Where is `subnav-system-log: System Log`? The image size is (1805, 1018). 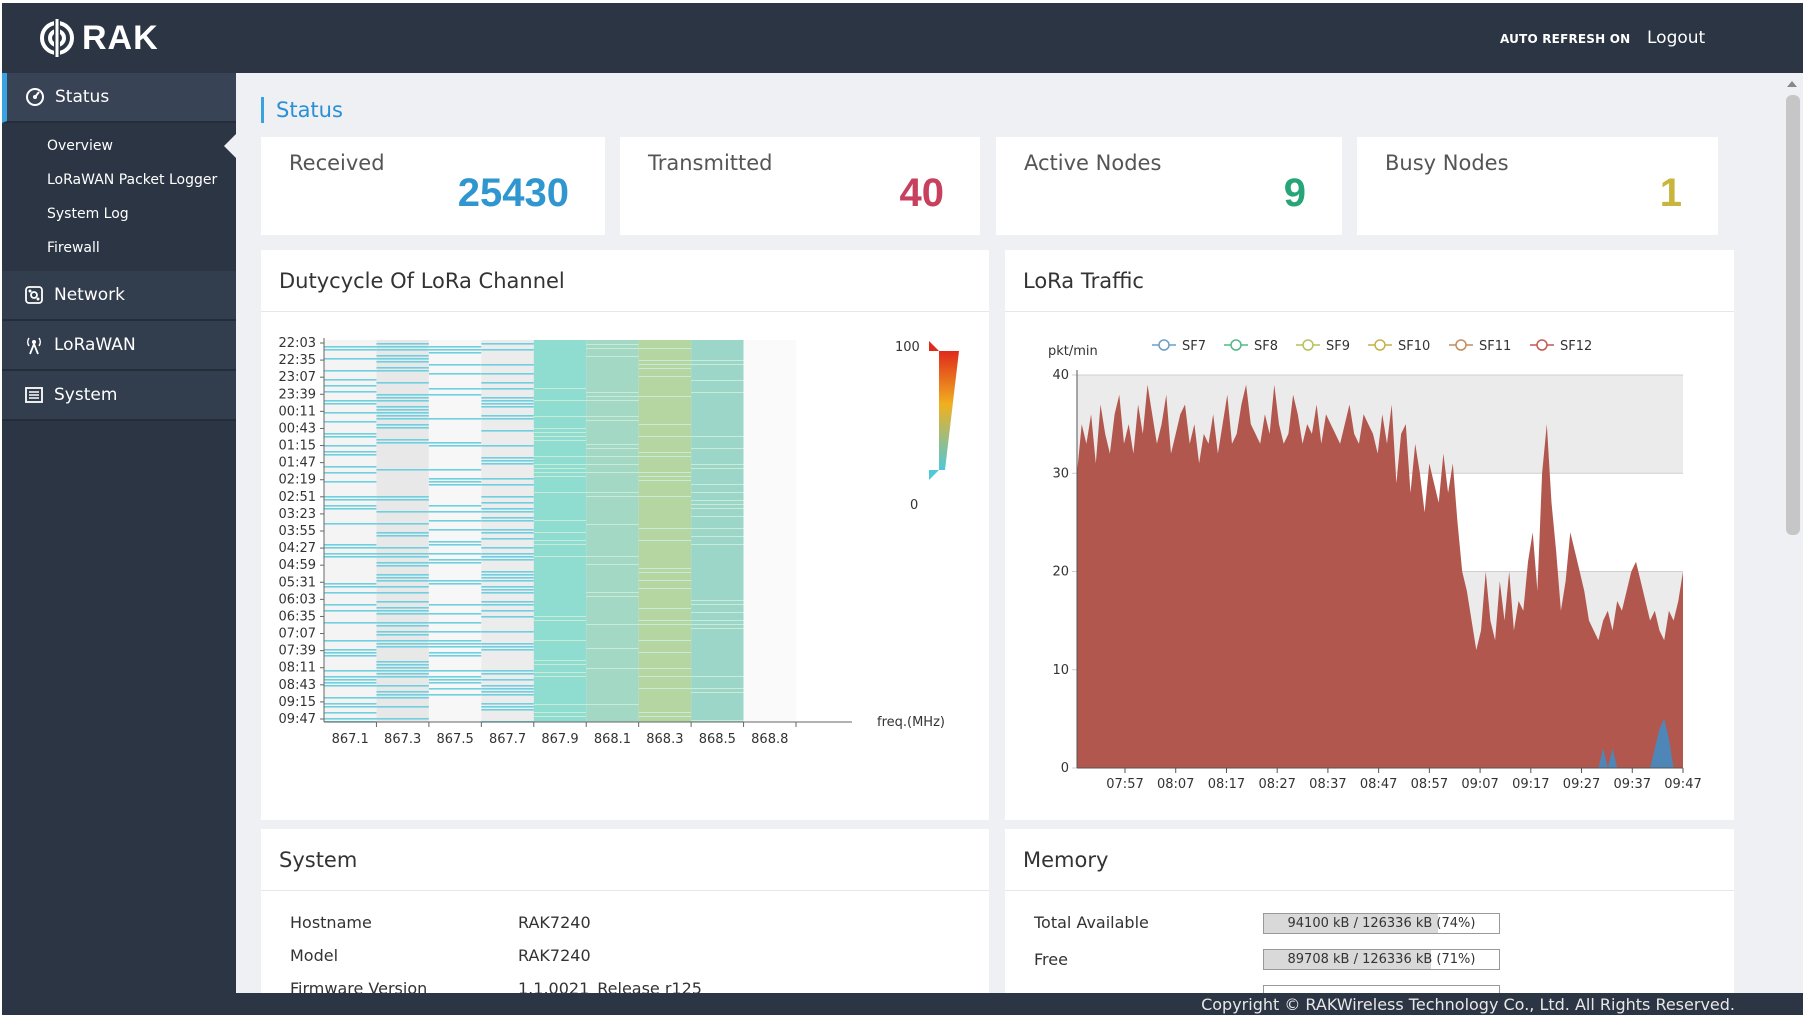
subnav-system-log: System Log is located at coordinates (119, 214).